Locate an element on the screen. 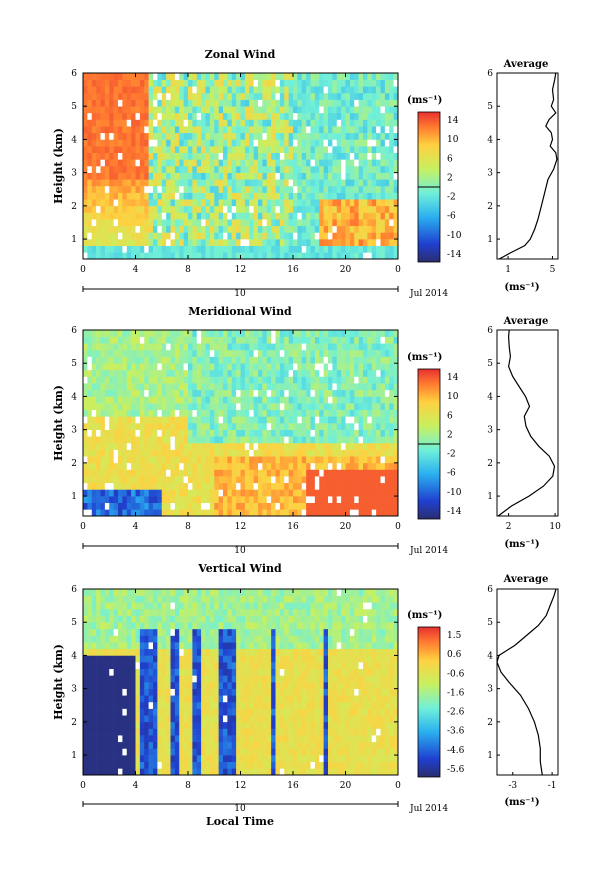 The height and width of the screenshot is (873, 615). average-title: Average is located at coordinates (526, 321).